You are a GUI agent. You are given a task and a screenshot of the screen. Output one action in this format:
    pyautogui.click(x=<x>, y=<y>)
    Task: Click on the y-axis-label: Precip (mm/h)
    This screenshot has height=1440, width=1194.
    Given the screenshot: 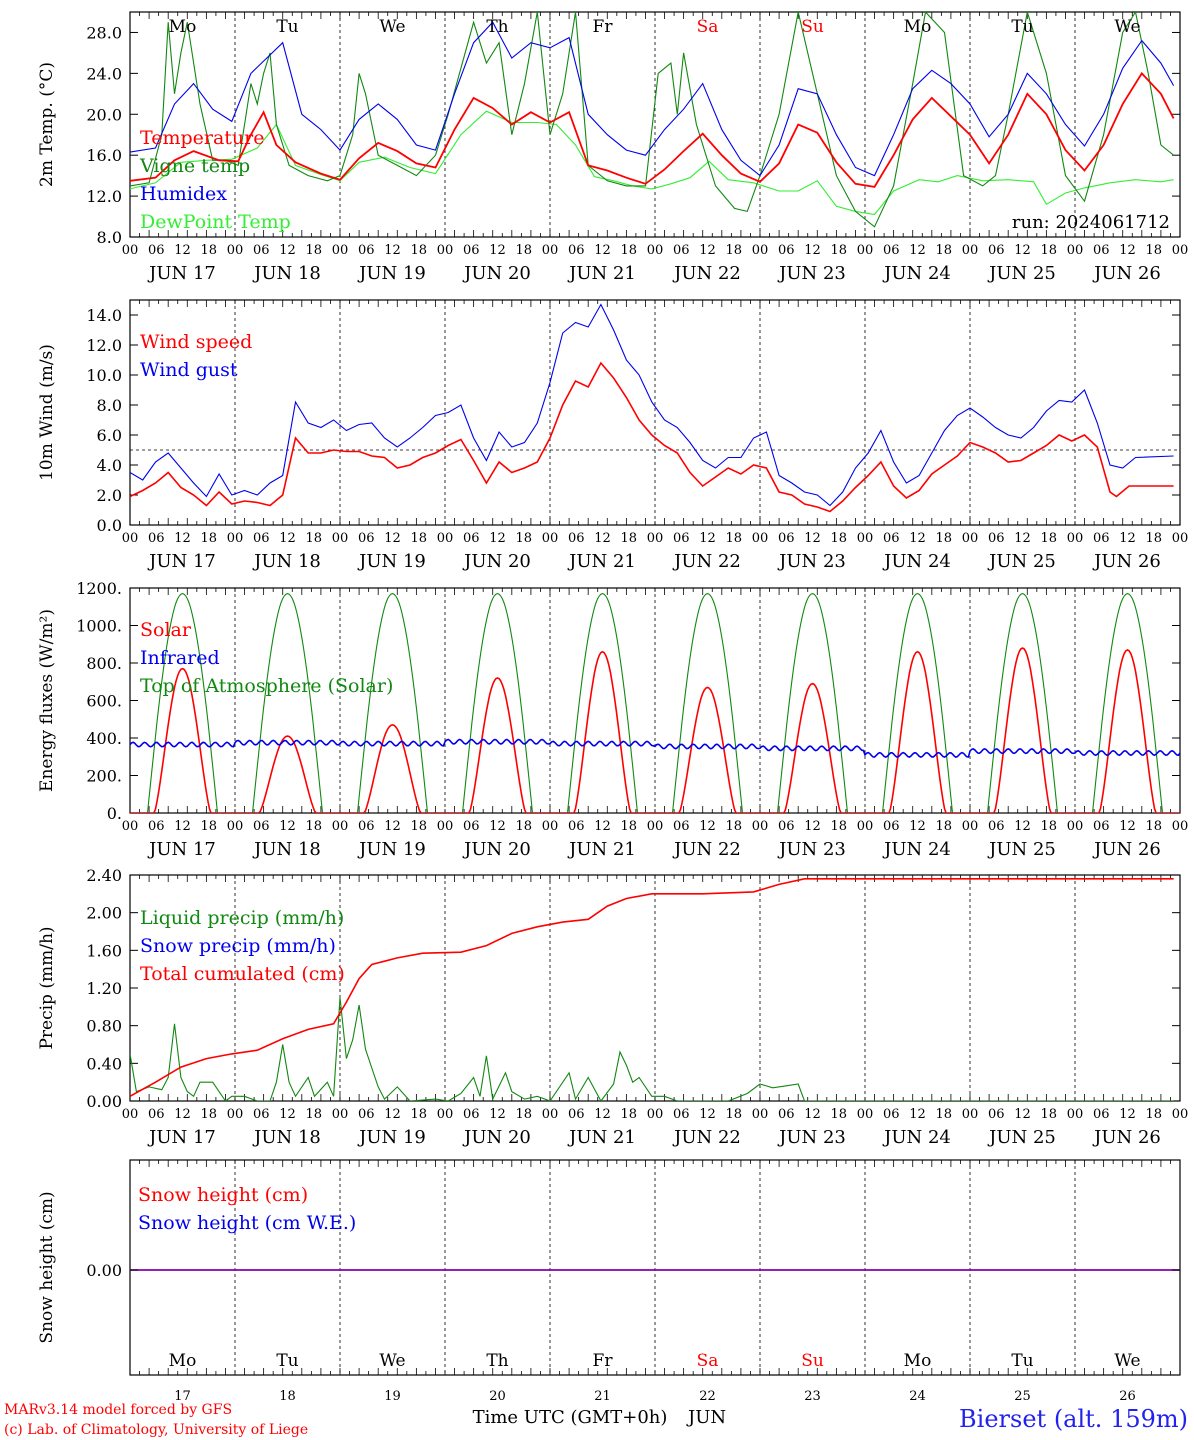 What is the action you would take?
    pyautogui.click(x=47, y=987)
    